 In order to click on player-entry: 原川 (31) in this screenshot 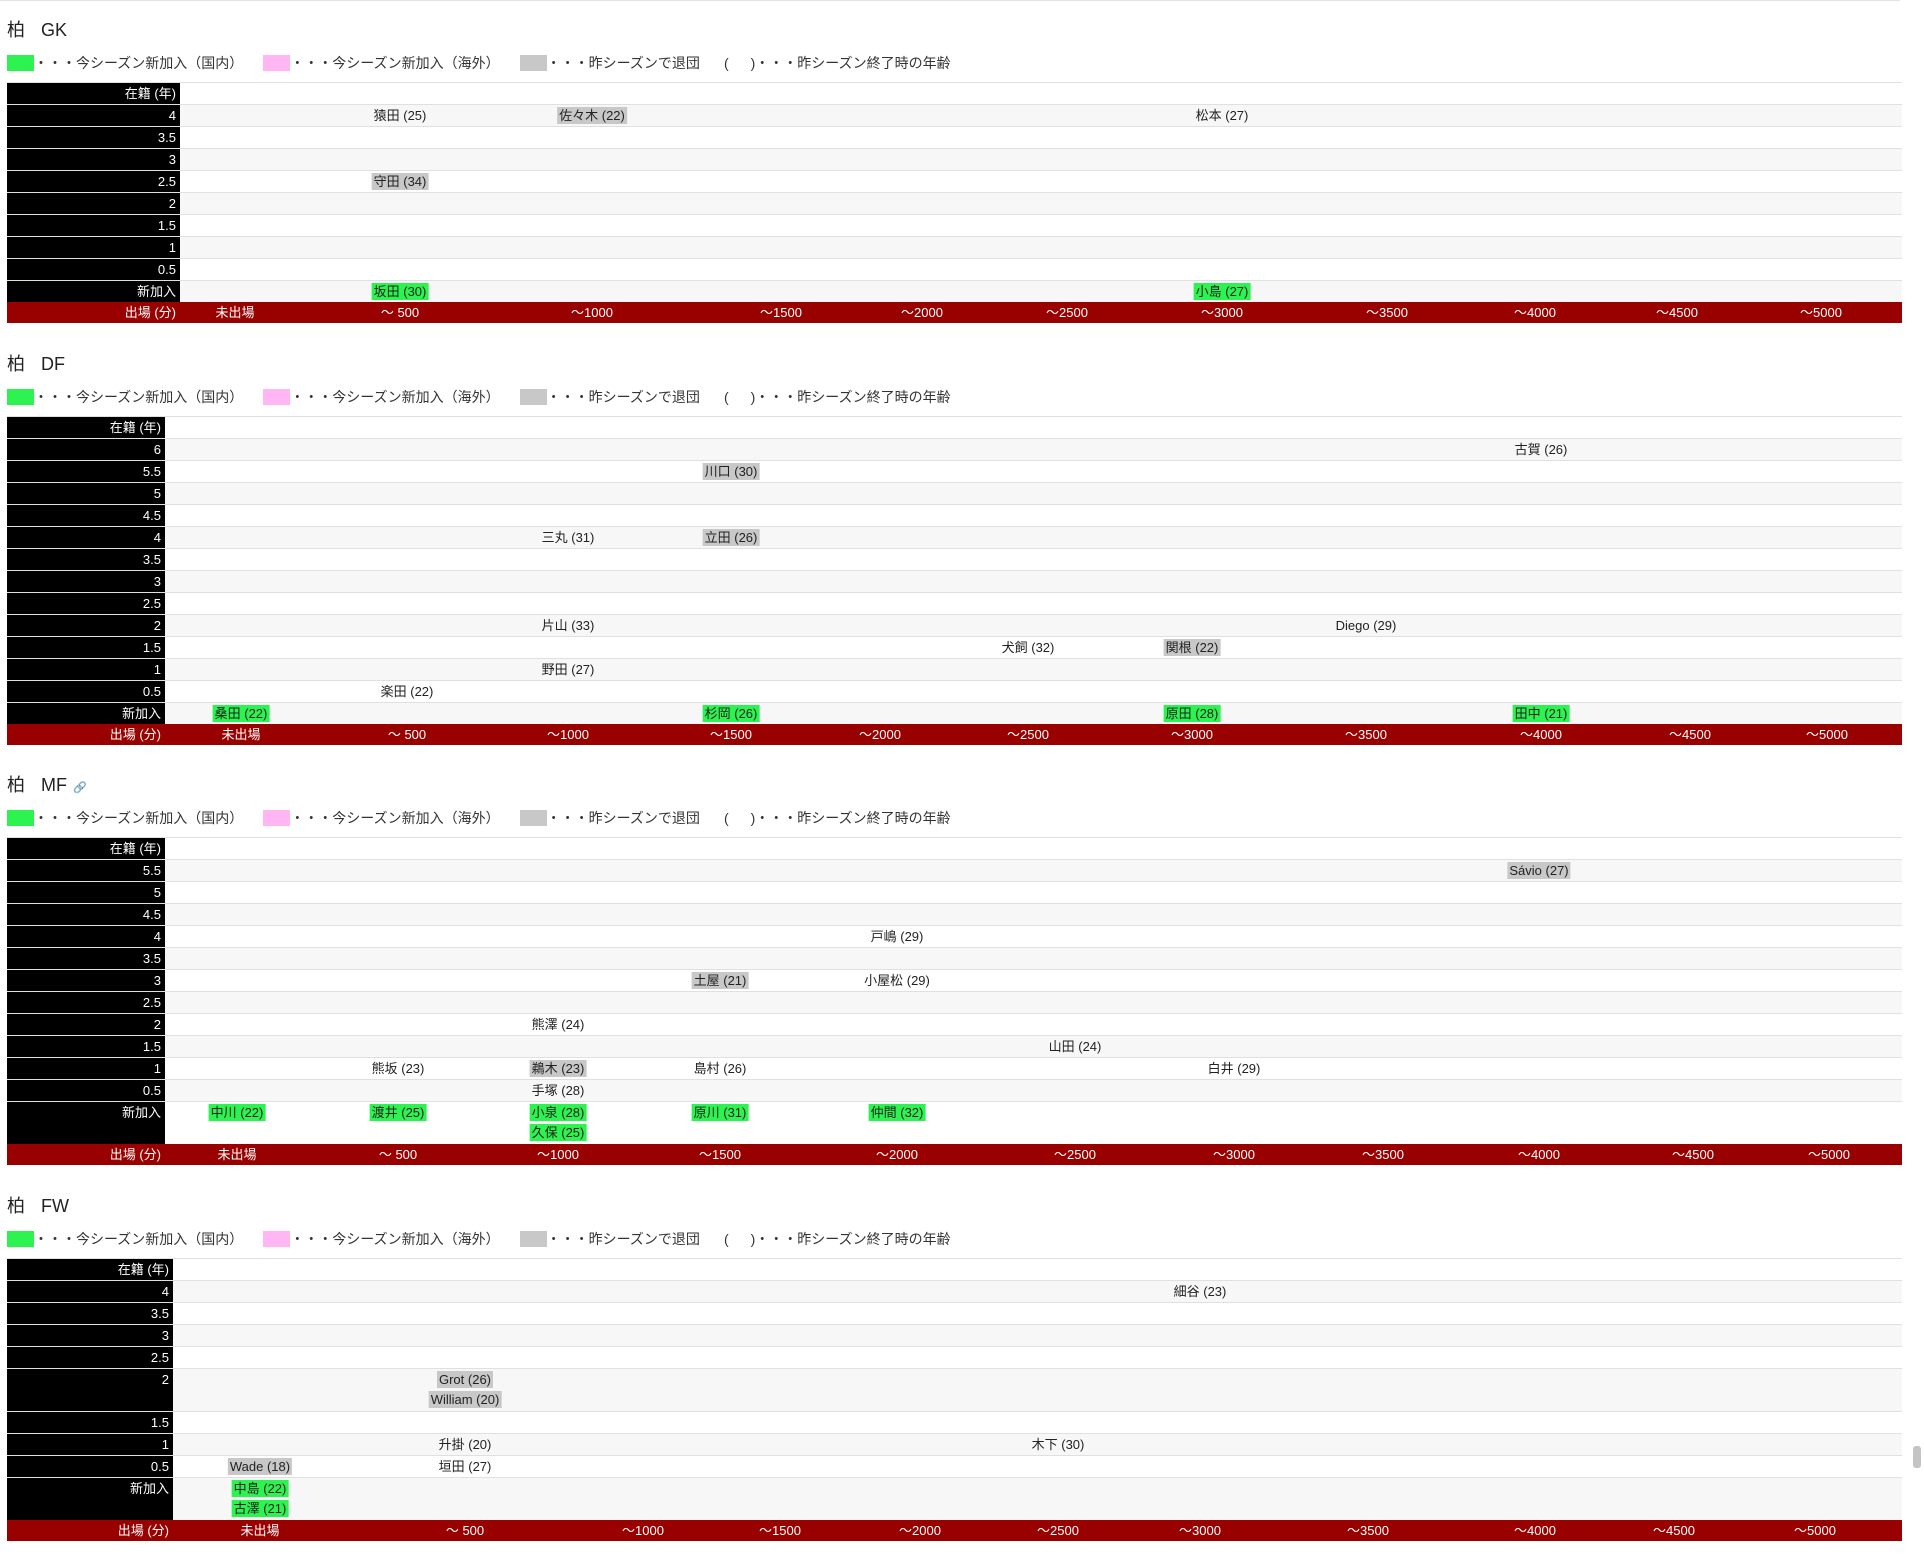, I will do `click(720, 1112)`.